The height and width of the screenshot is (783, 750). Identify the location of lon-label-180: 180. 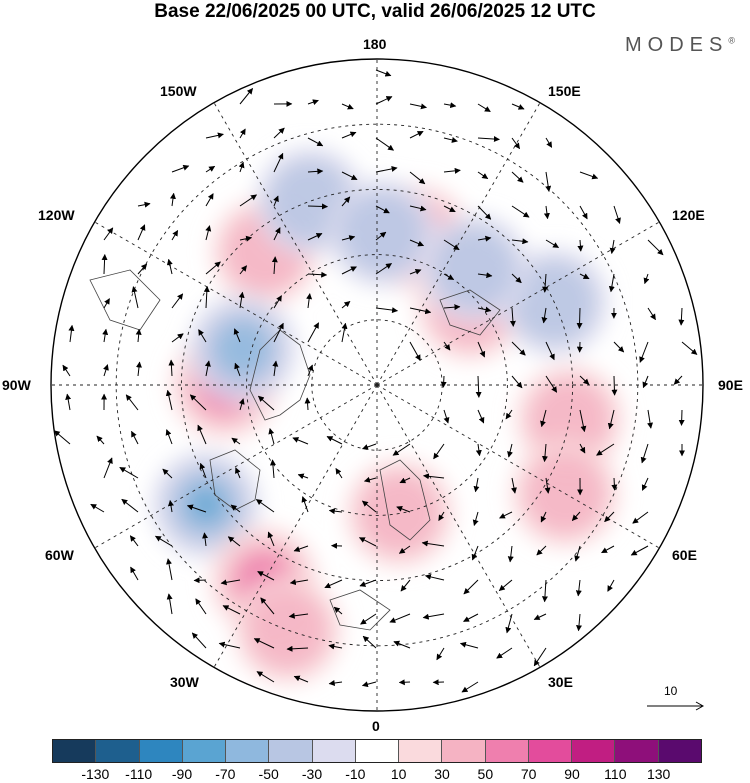
(375, 44).